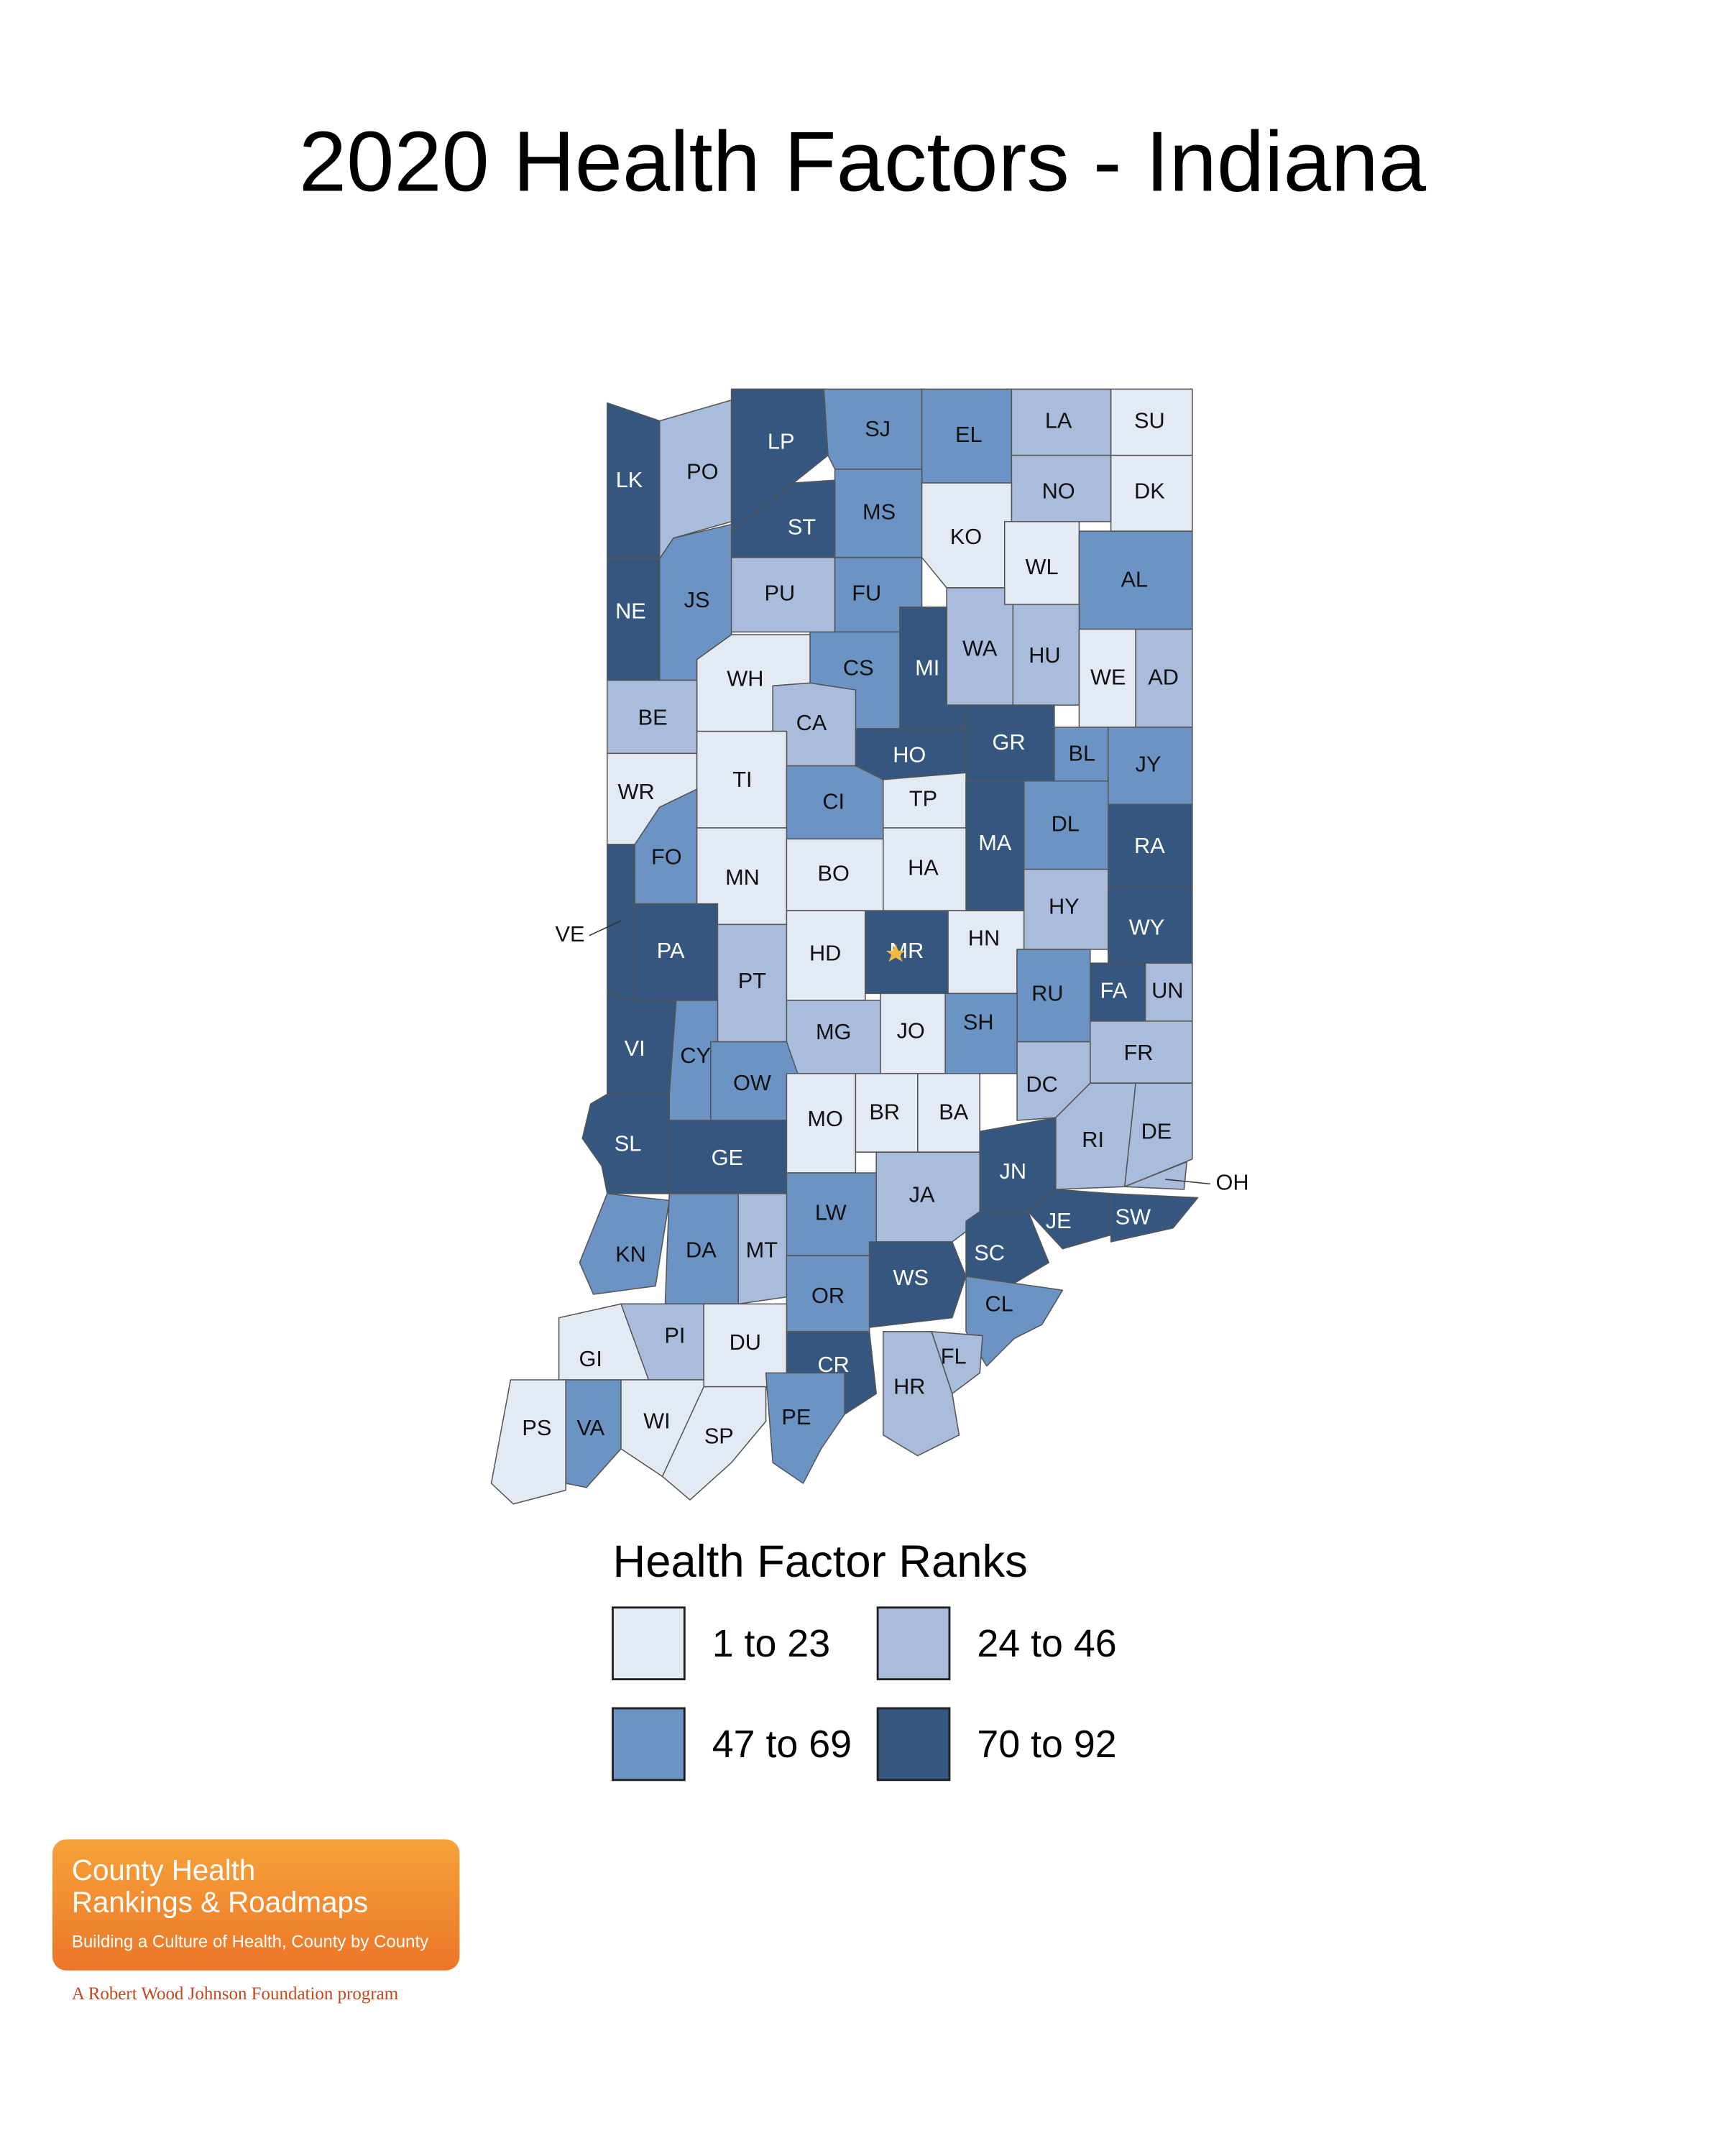 The image size is (1725, 2156). What do you see at coordinates (697, 600) in the screenshot?
I see `county-label: JS` at bounding box center [697, 600].